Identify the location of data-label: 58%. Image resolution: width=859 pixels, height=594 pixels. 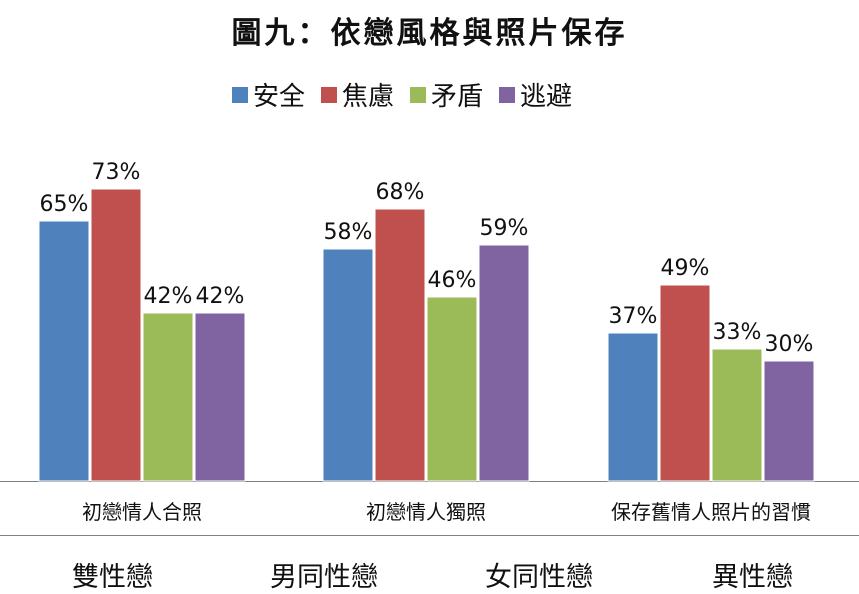
(348, 232).